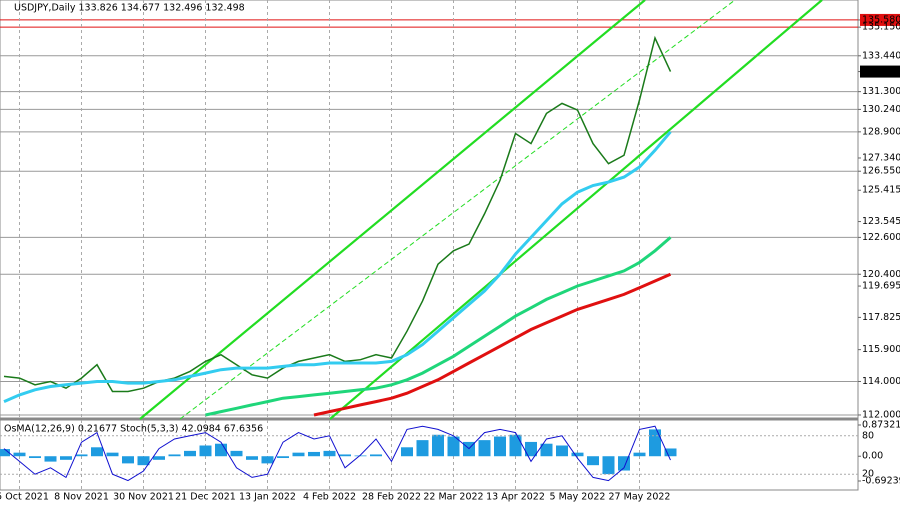 The height and width of the screenshot is (507, 900). Describe the element at coordinates (881, 274) in the screenshot. I see `y-tick-label: 120.400` at that location.